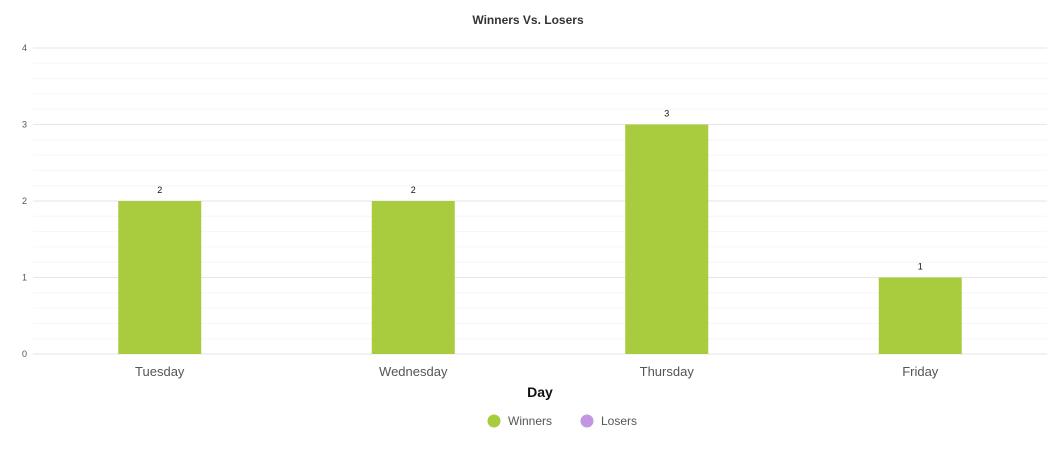 Image resolution: width=1057 pixels, height=452 pixels. What do you see at coordinates (494, 421) in the screenshot?
I see `legend-marker-winners` at bounding box center [494, 421].